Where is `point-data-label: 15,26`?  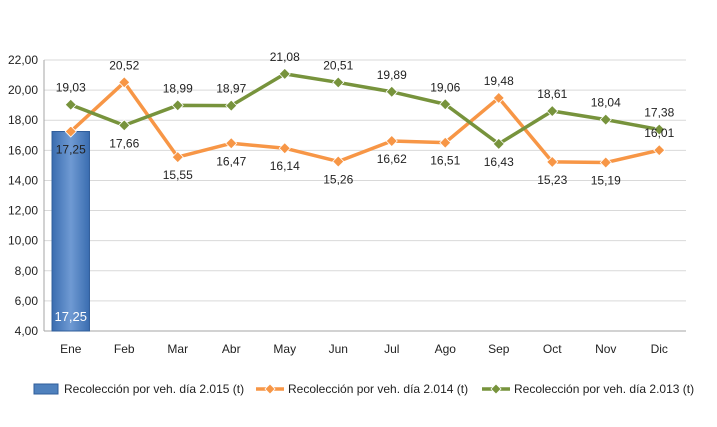 point-data-label: 15,26 is located at coordinates (338, 179).